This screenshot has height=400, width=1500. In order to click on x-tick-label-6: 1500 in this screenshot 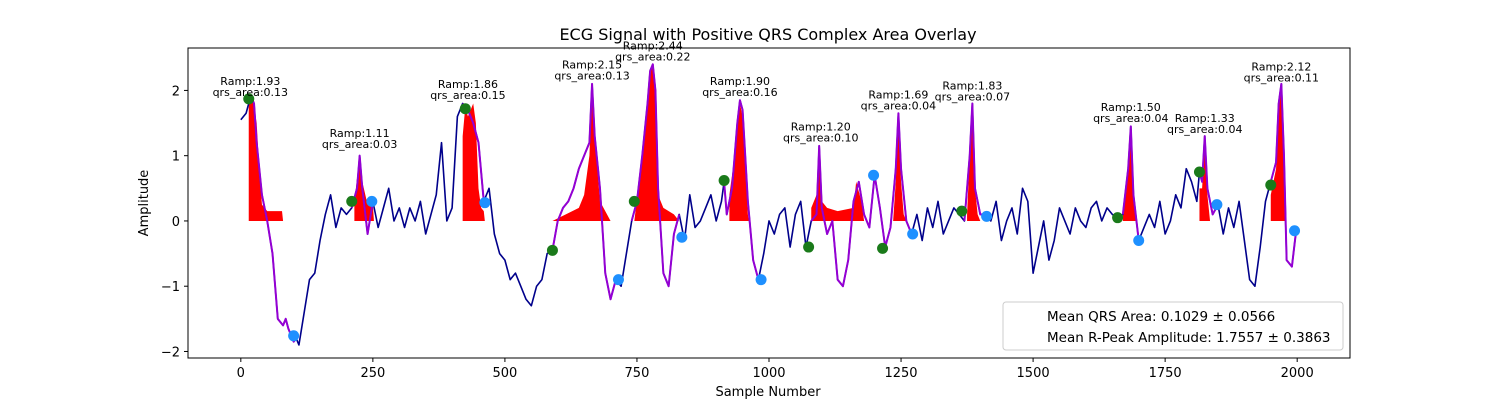, I will do `click(1033, 373)`.